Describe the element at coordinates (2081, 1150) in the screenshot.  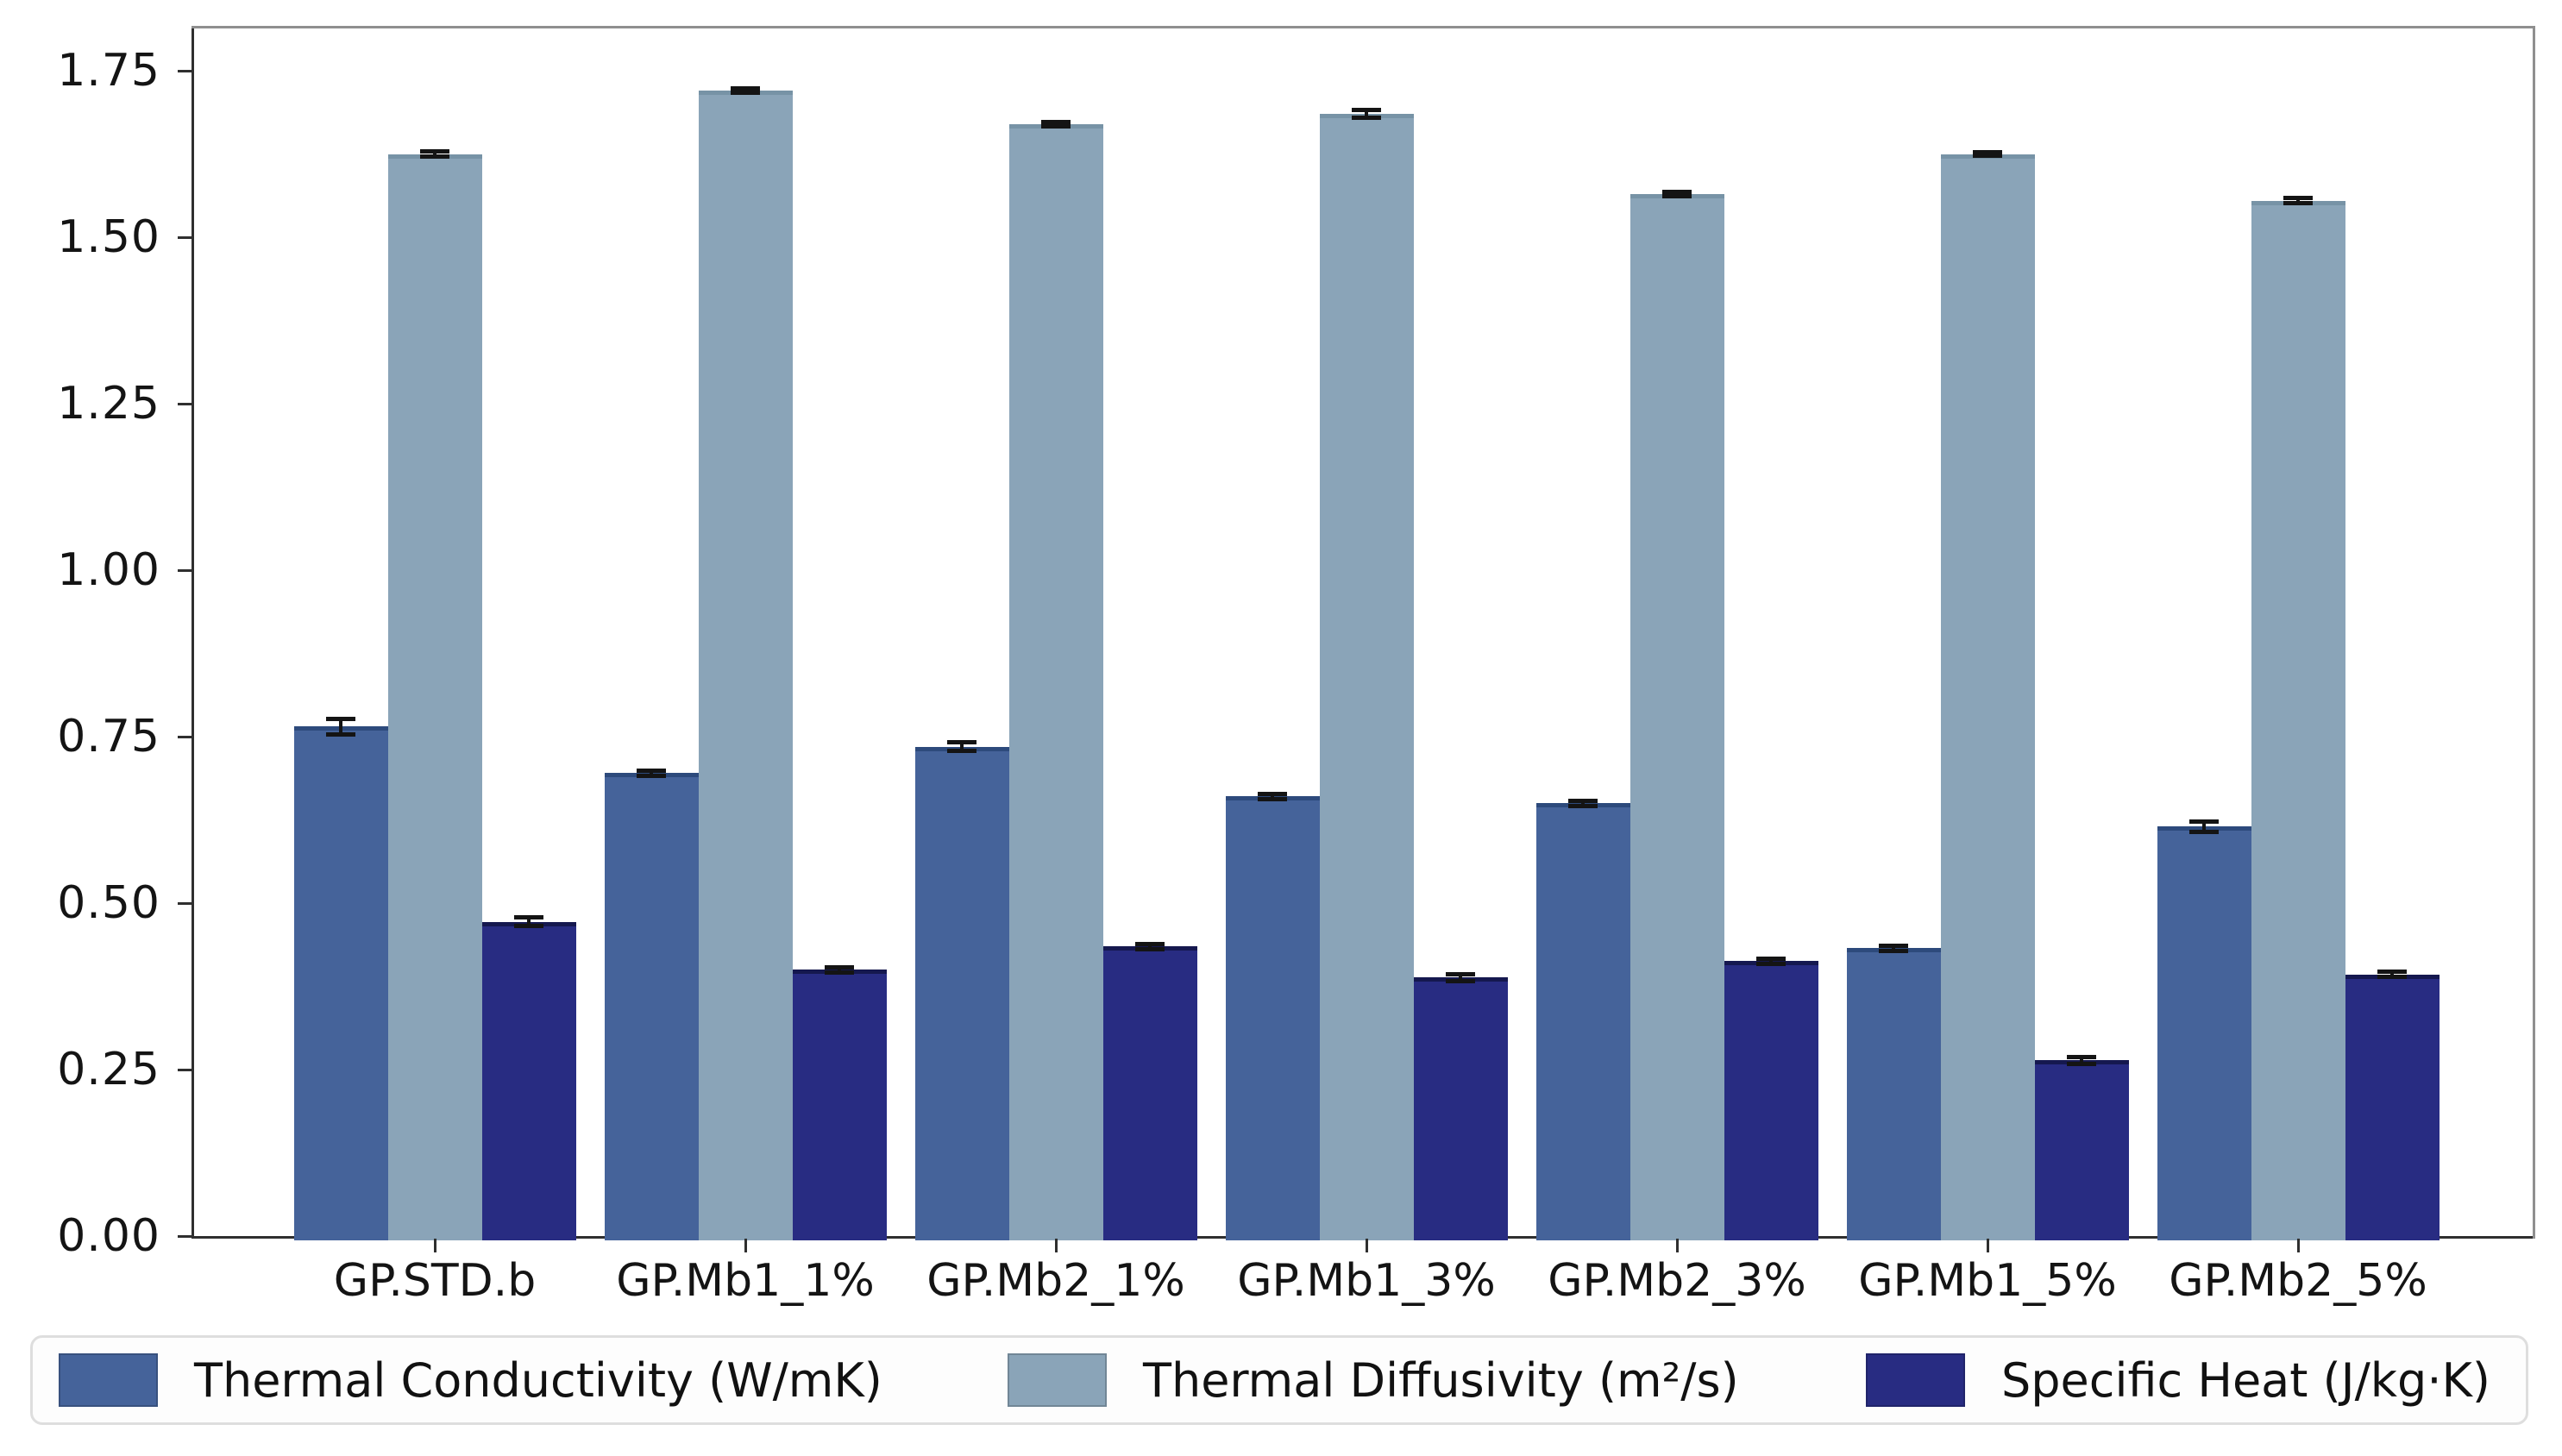
I see `bar-GP.Mb1_5%-series-2` at that location.